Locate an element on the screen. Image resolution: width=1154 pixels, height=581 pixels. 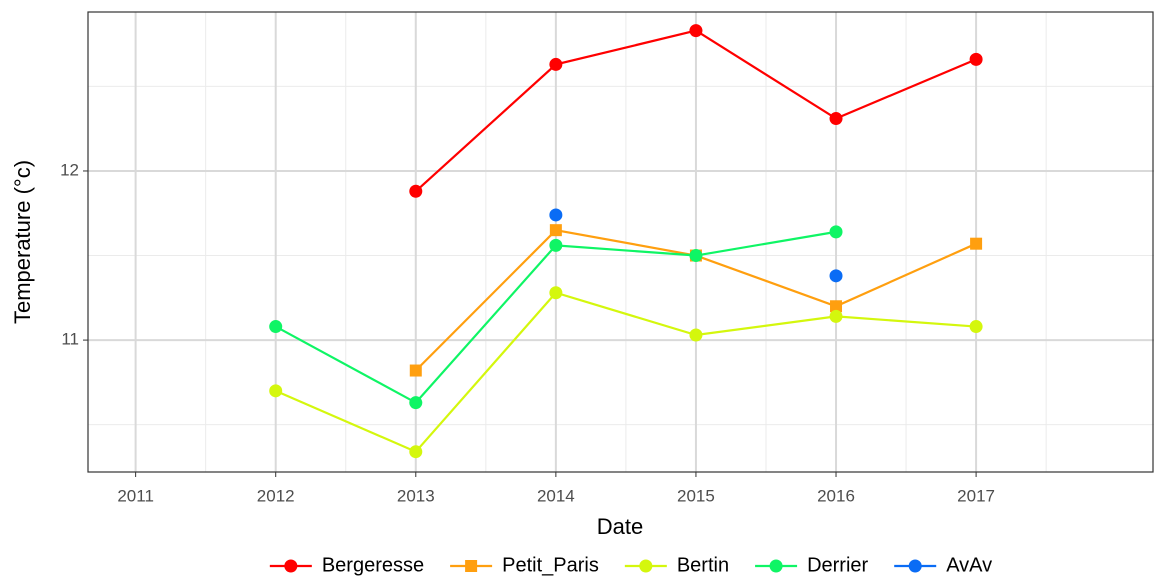
y-axis-title: Temperature (°c) is located at coordinates (22, 242).